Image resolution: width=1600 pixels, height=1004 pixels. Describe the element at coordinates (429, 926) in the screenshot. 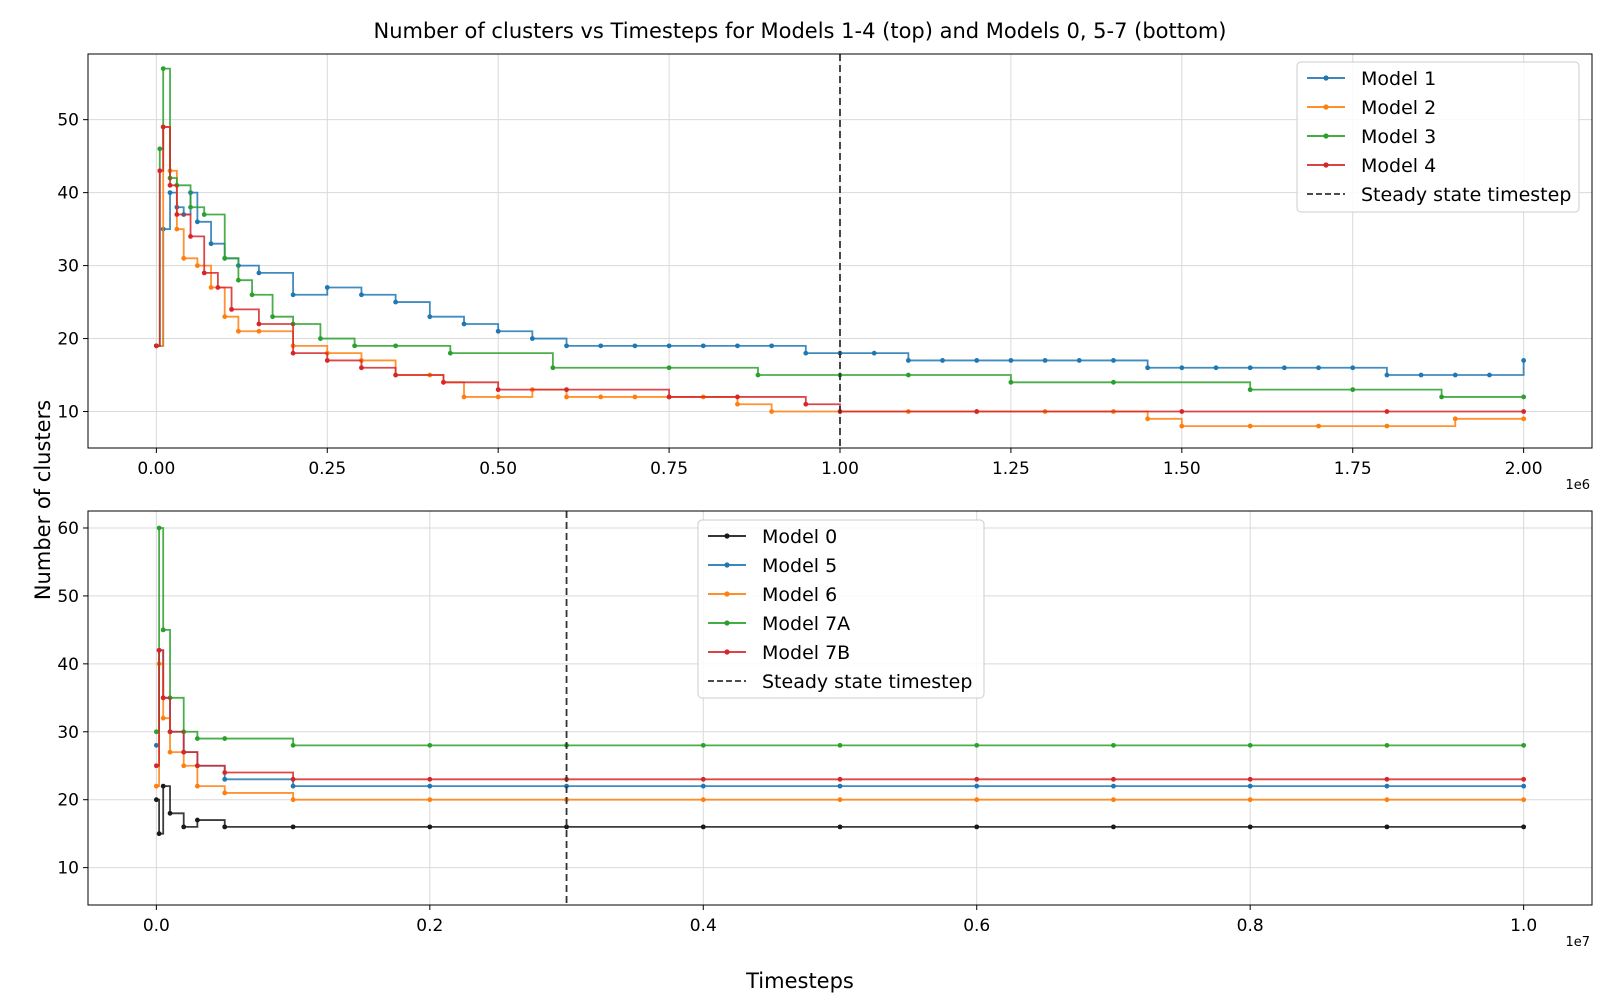

I see `x-tick-label: 0.2` at that location.